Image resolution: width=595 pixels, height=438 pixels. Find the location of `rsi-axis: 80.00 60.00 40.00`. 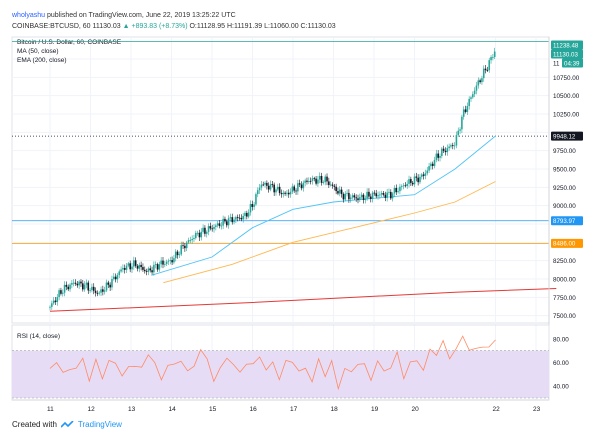

rsi-axis: 80.00 60.00 40.00 is located at coordinates (561, 363).